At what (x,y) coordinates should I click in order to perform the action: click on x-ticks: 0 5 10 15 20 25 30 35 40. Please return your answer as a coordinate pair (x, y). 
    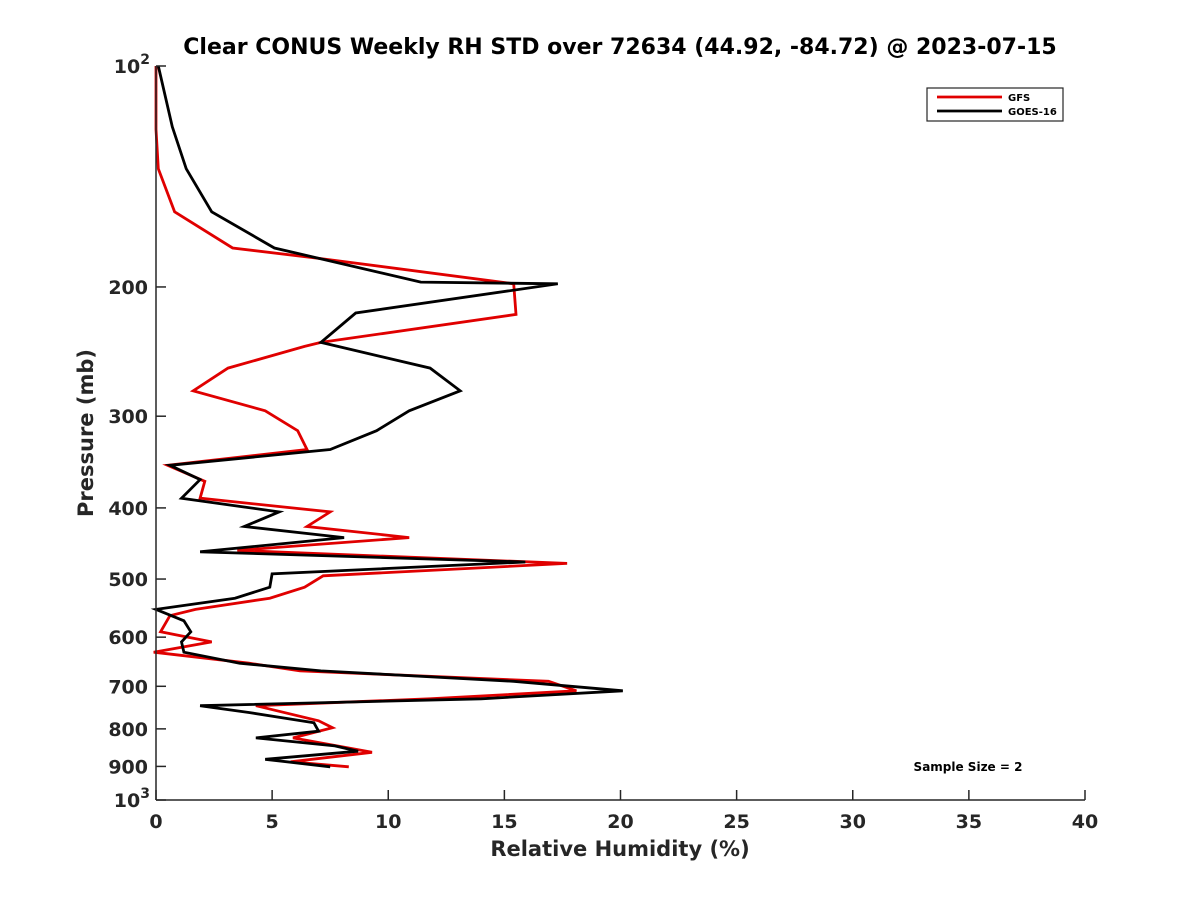
    Looking at the image, I should click on (623, 811).